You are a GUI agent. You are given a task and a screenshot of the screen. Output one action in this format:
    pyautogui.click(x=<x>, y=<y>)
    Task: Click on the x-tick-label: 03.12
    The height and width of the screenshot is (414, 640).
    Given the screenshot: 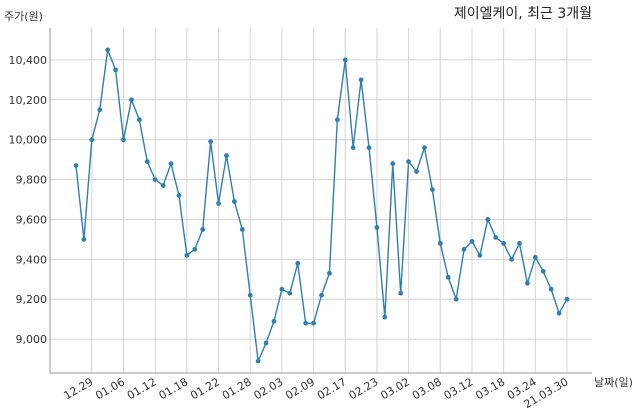 What is the action you would take?
    pyautogui.click(x=459, y=388)
    